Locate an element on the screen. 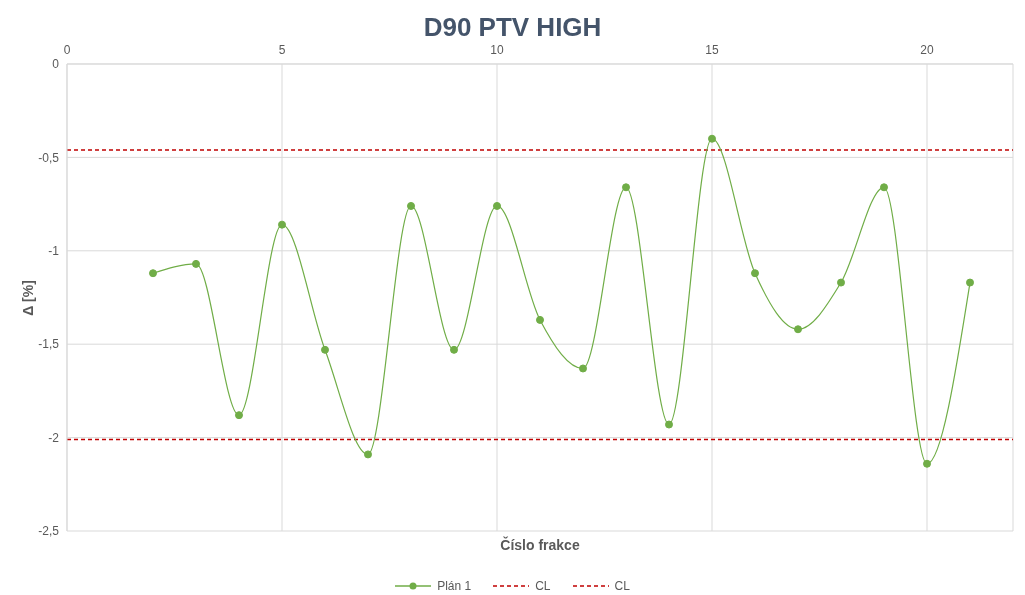 This screenshot has height=595, width=1025. chart-title: D90 PTV HIGH is located at coordinates (512, 27).